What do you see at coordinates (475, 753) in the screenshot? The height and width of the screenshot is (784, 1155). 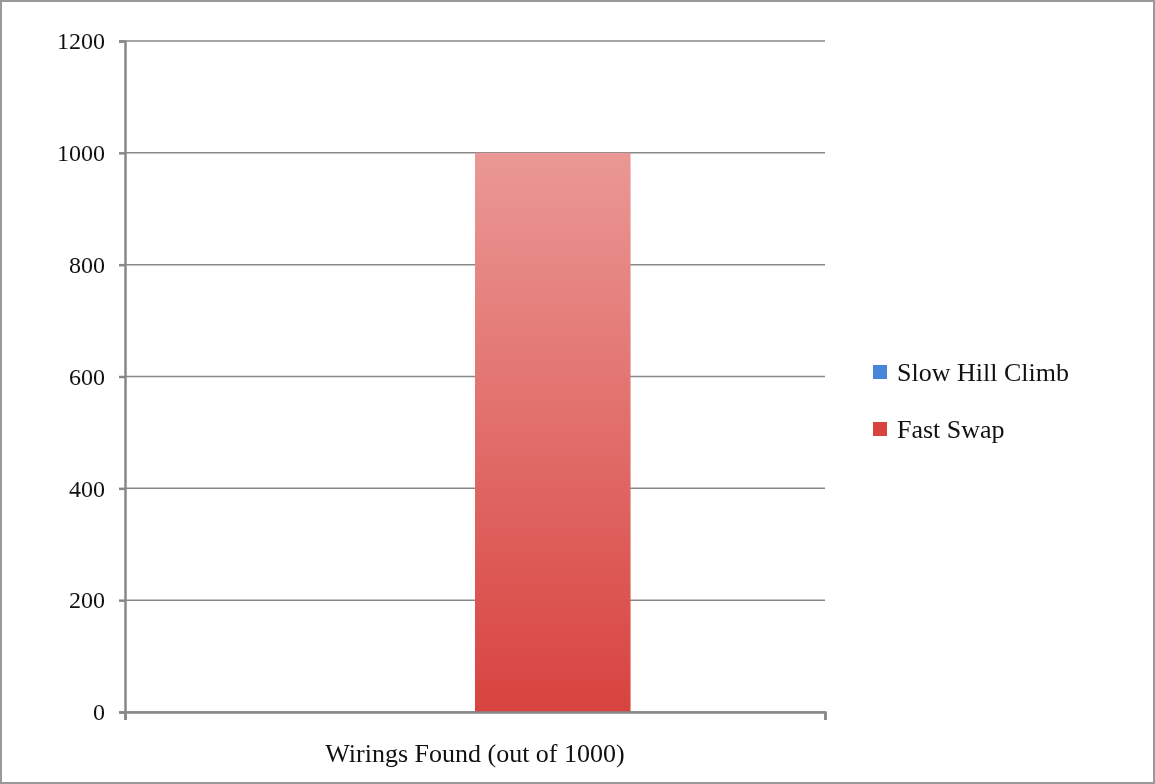 I see `x-tick-label: Wirings Found (out of 1000)` at bounding box center [475, 753].